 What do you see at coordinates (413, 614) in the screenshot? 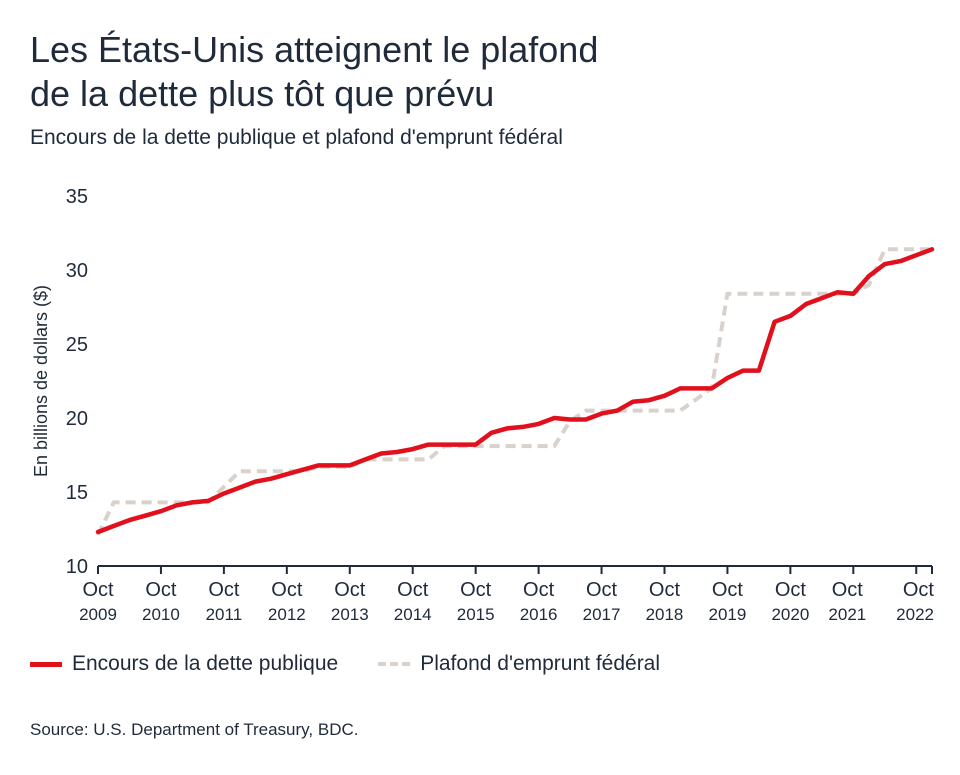
I see `x-tick-label-year: 2014` at bounding box center [413, 614].